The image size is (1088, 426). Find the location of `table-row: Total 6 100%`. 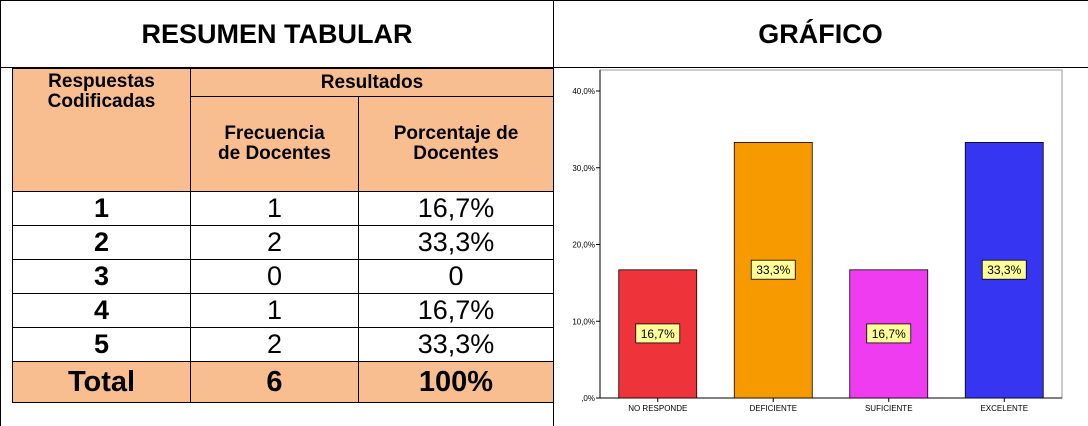

table-row: Total 6 100% is located at coordinates (283, 382).